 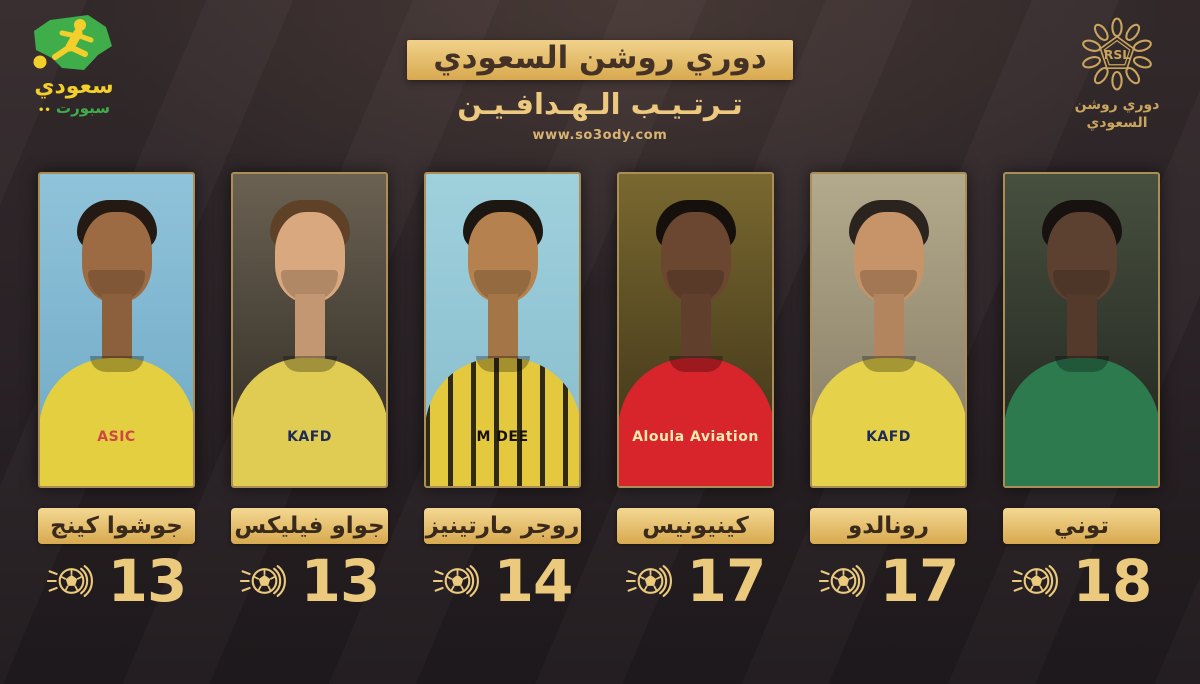 What do you see at coordinates (72, 42) in the screenshot?
I see `saudi-sport-map-icon` at bounding box center [72, 42].